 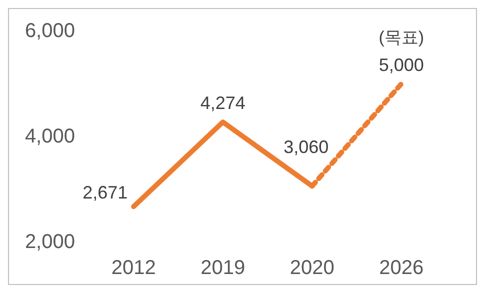 I want to click on x-tick-label: 2012, so click(x=133, y=268).